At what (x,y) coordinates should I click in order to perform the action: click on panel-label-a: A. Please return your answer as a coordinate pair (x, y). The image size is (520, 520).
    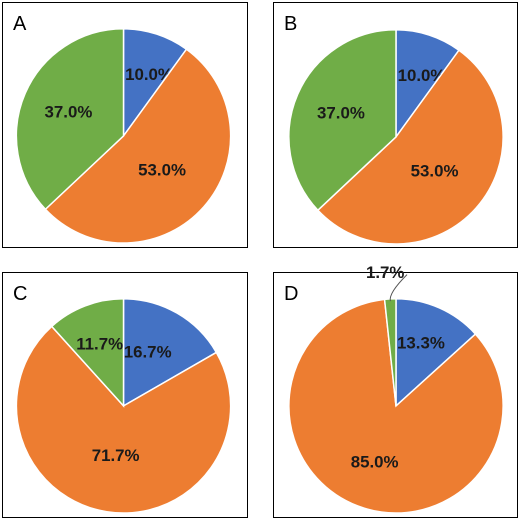
    Looking at the image, I should click on (20, 24).